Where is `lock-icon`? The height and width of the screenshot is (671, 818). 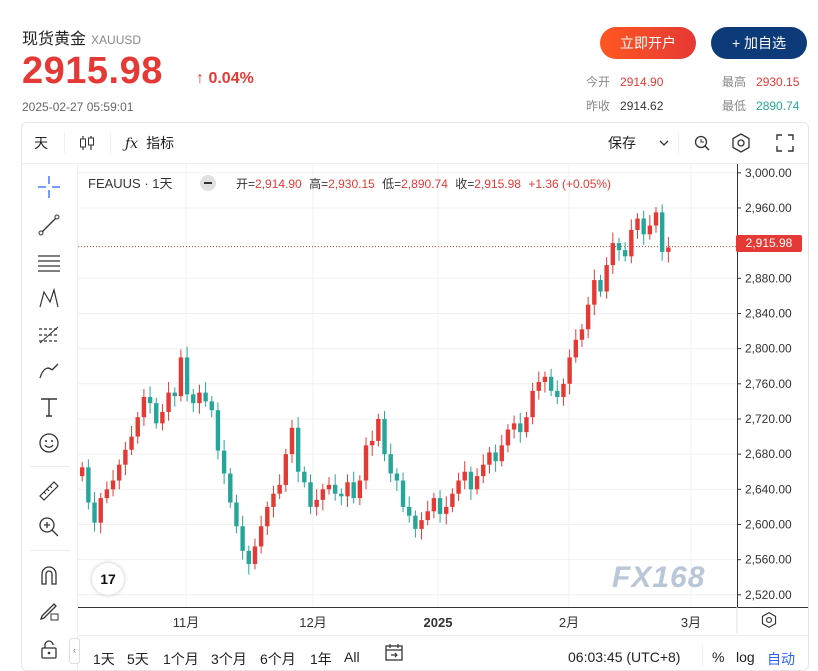 lock-icon is located at coordinates (49, 649).